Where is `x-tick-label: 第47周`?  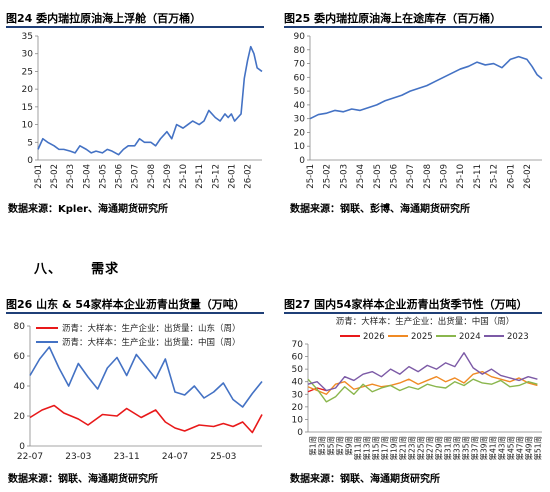
x-tick-label: 第47周 is located at coordinates (520, 448).